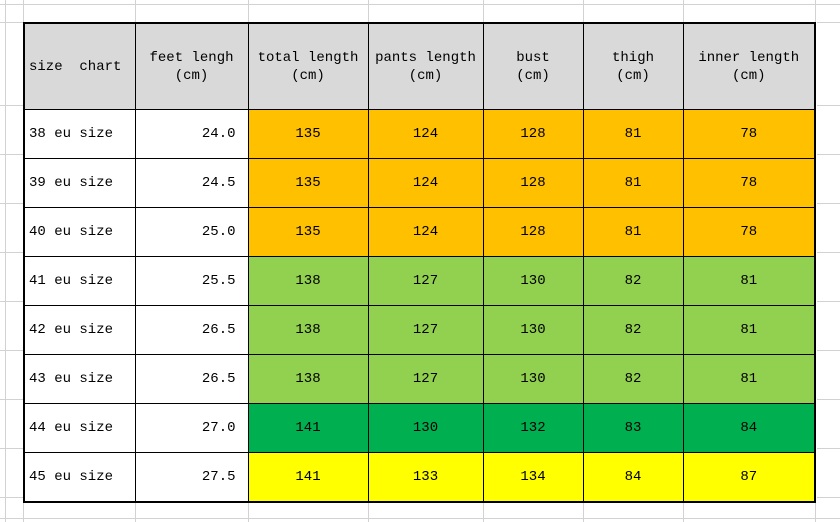 Image resolution: width=840 pixels, height=522 pixels. I want to click on header-bust: bust (cm), so click(533, 66).